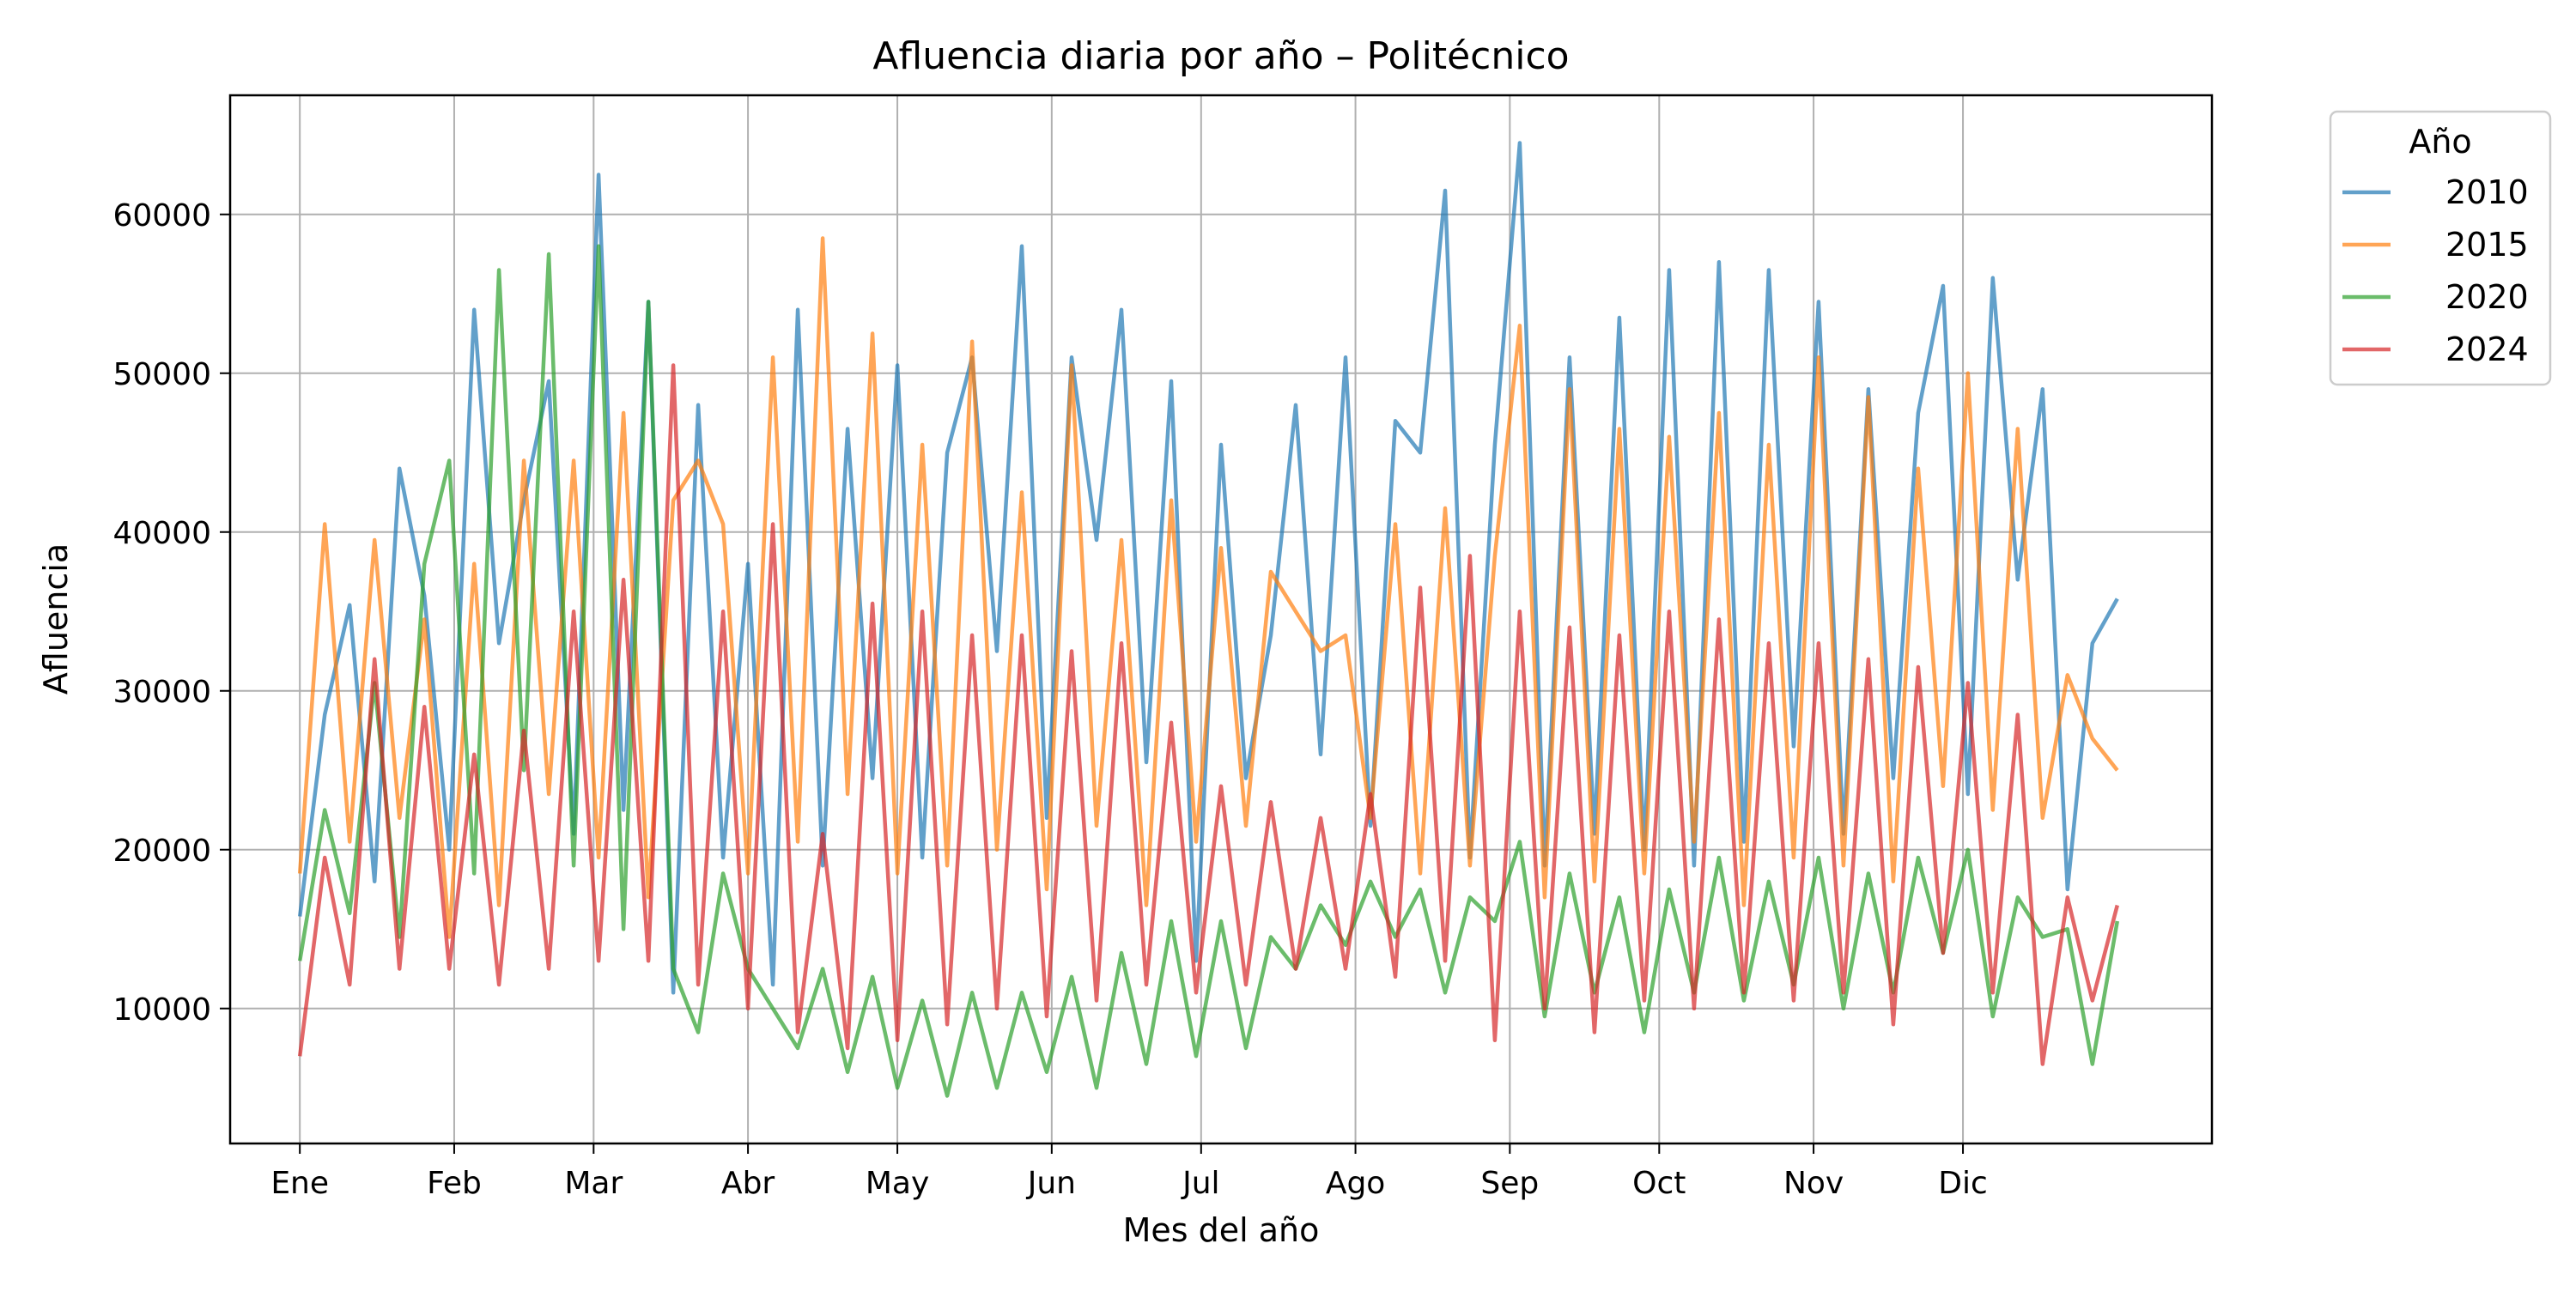 This screenshot has height=1292, width=2576. I want to click on x-tick-label: Jul, so click(1200, 1183).